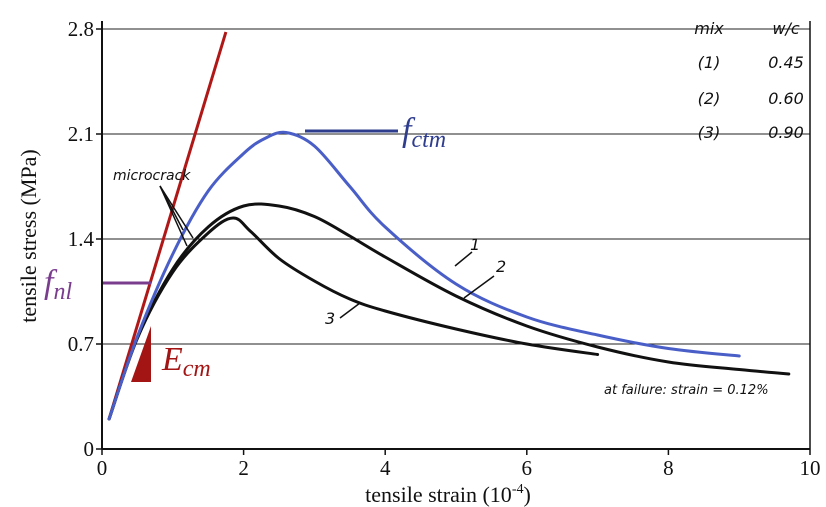 The image size is (826, 507). What do you see at coordinates (428, 140) in the screenshot?
I see `fctm-sub: ctm` at bounding box center [428, 140].